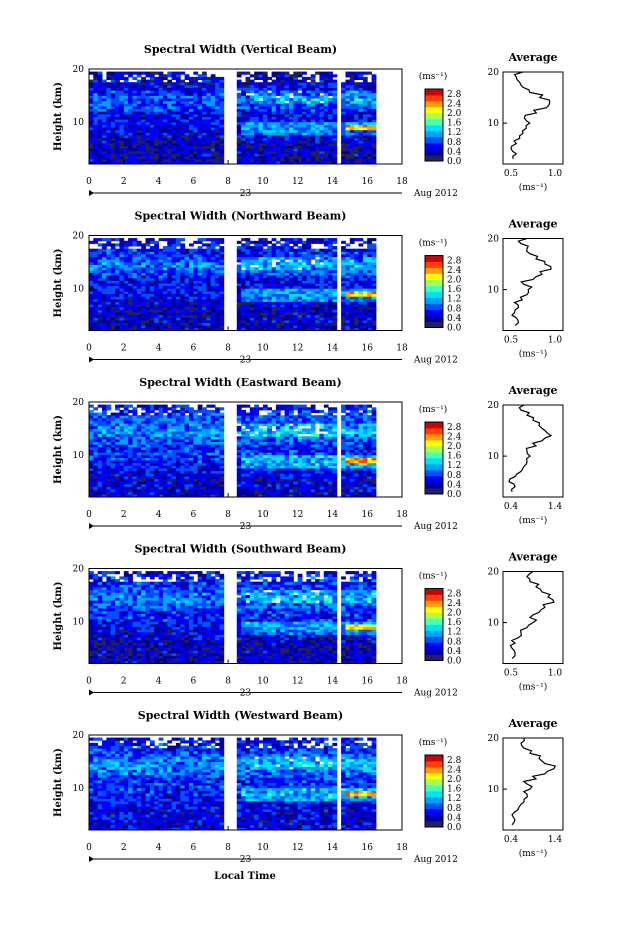 The height and width of the screenshot is (929, 622). What do you see at coordinates (532, 224) in the screenshot?
I see `profile-title: Average` at bounding box center [532, 224].